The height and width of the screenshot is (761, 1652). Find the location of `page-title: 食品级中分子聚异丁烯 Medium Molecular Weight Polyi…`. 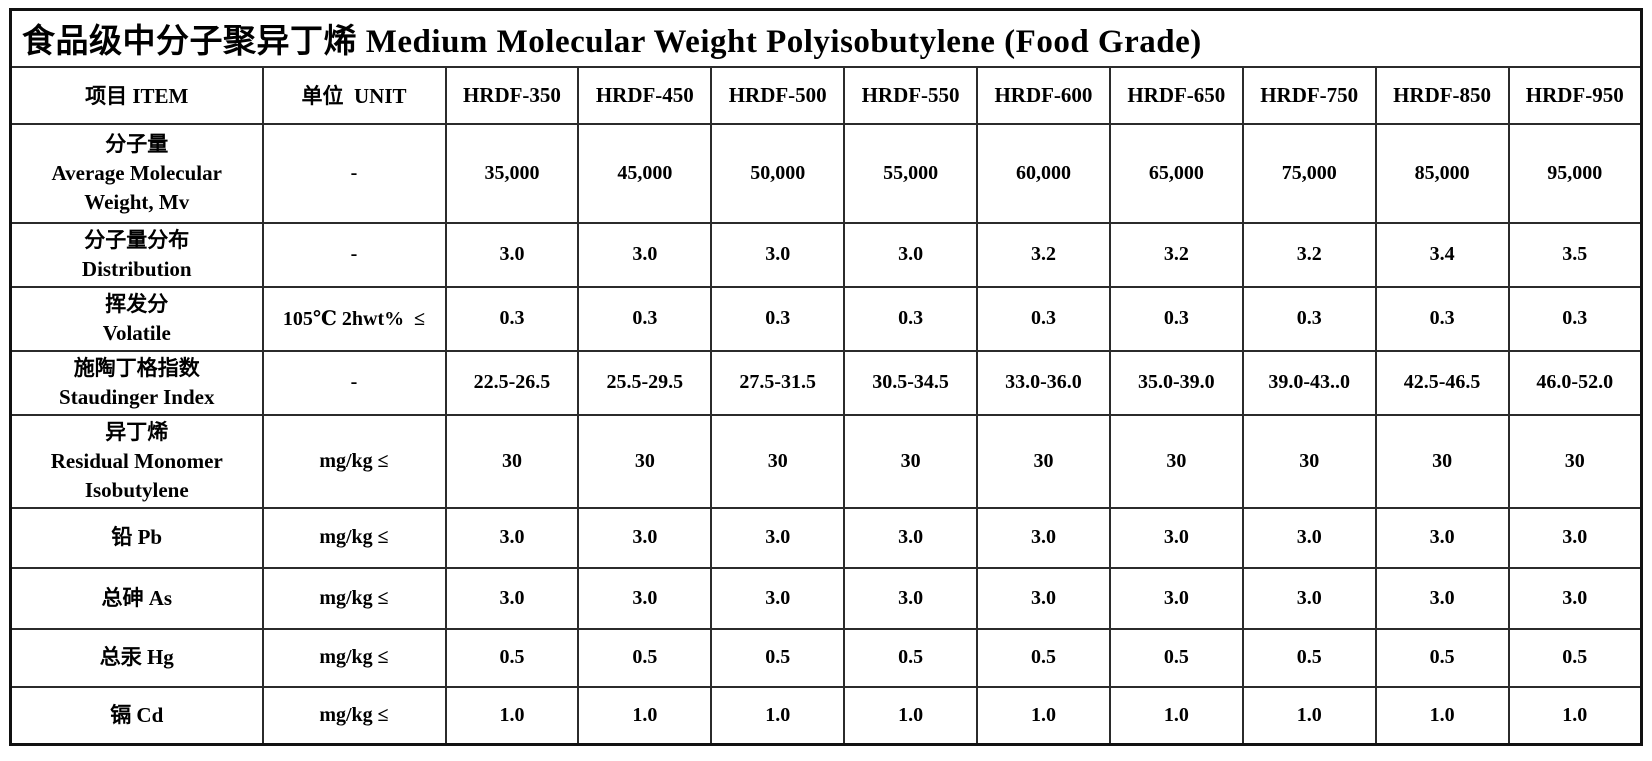

page-title: 食品级中分子聚异丁烯 Medium Molecular Weight Polyi… is located at coordinates (826, 38).